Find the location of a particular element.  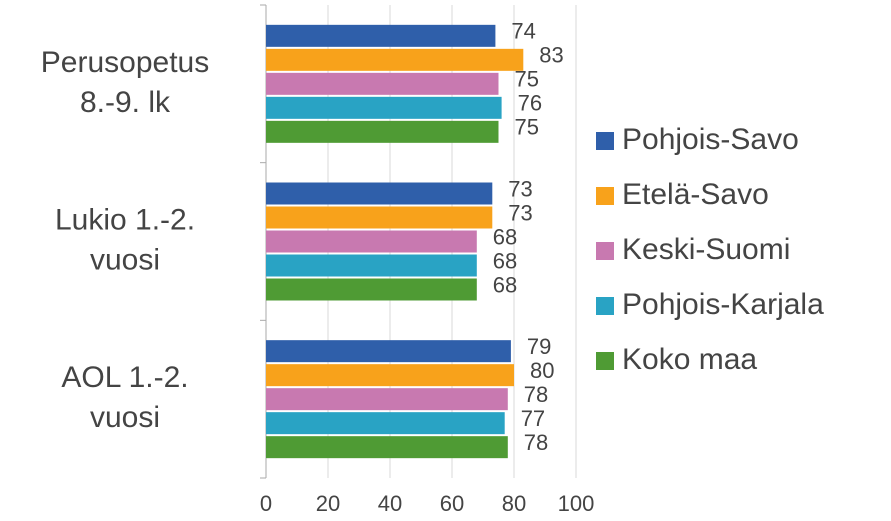

data-label: 77 is located at coordinates (533, 418).